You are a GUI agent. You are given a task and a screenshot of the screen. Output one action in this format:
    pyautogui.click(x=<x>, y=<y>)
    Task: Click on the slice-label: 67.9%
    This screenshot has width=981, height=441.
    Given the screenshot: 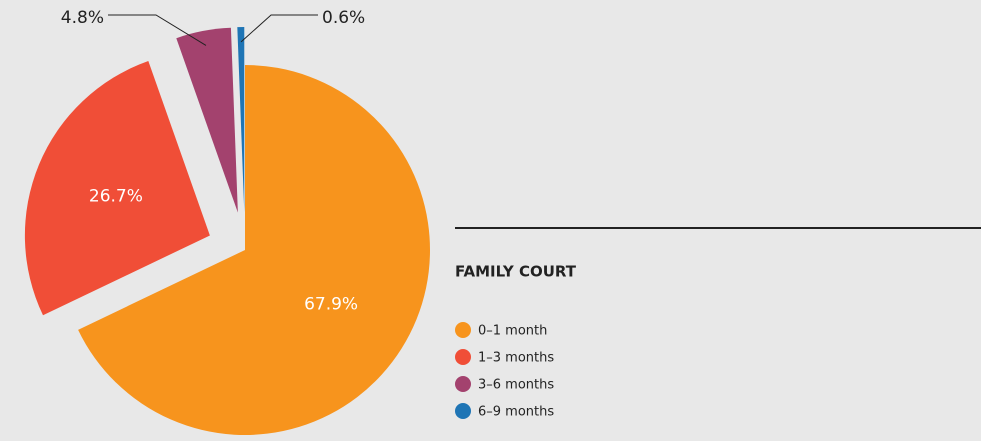 What is the action you would take?
    pyautogui.click(x=331, y=304)
    